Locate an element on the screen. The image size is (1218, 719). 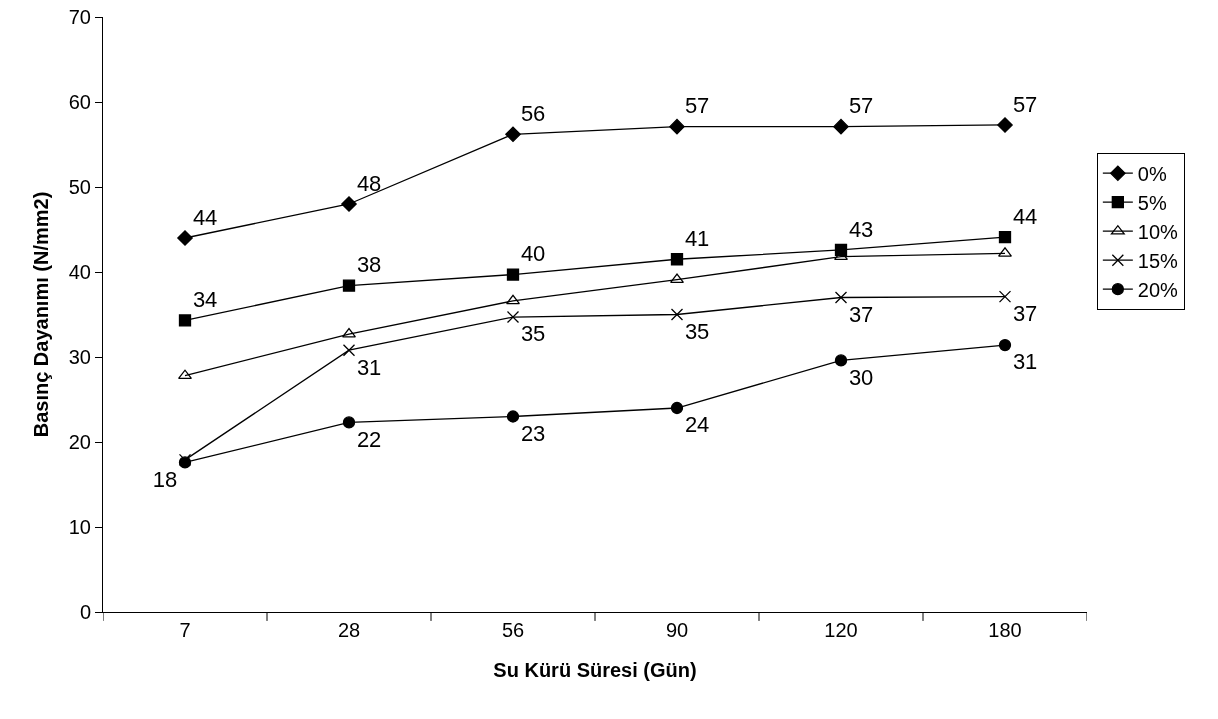
data-label: 34 is located at coordinates (205, 300).